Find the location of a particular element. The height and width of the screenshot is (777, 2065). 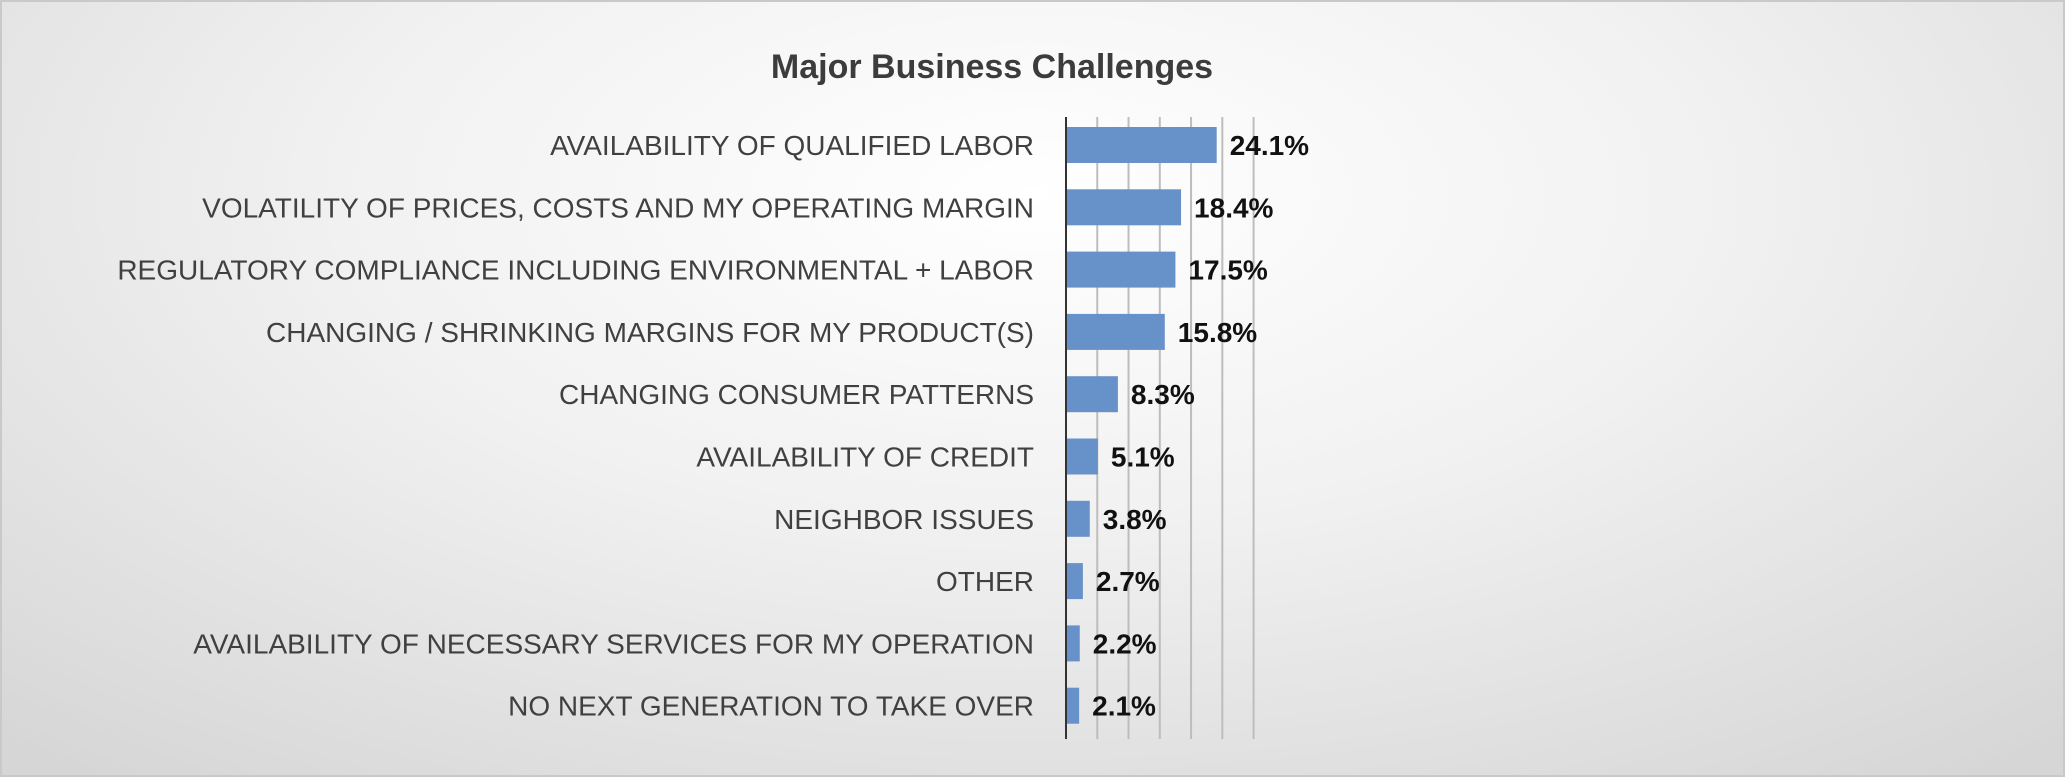

category-label: NO NEXT GENERATION TO TAKE OVER is located at coordinates (771, 706).